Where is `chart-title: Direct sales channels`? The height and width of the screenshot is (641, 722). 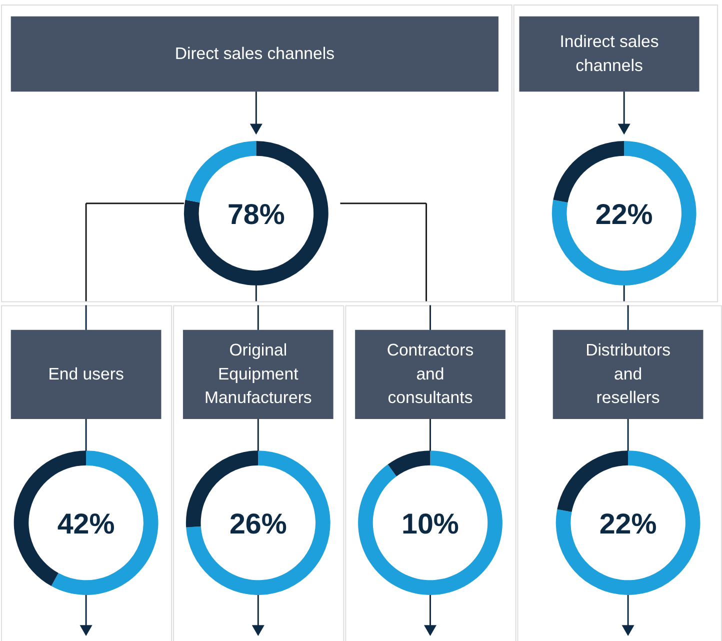
chart-title: Direct sales channels is located at coordinates (254, 53).